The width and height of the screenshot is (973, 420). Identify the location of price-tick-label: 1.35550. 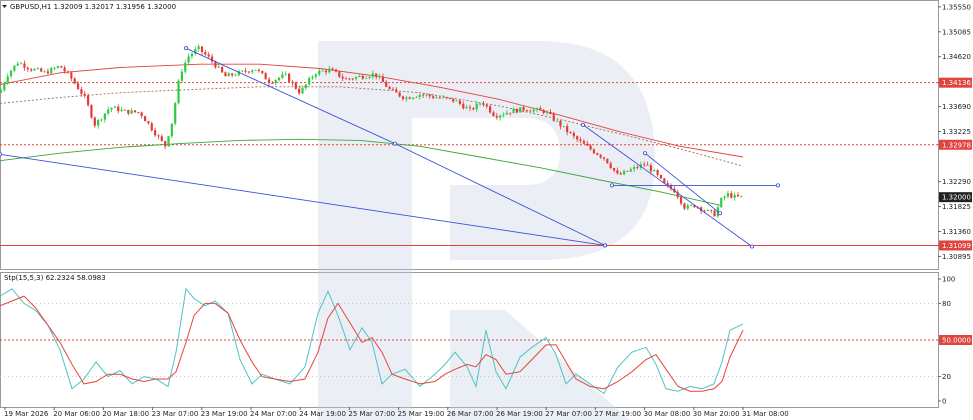
(956, 7).